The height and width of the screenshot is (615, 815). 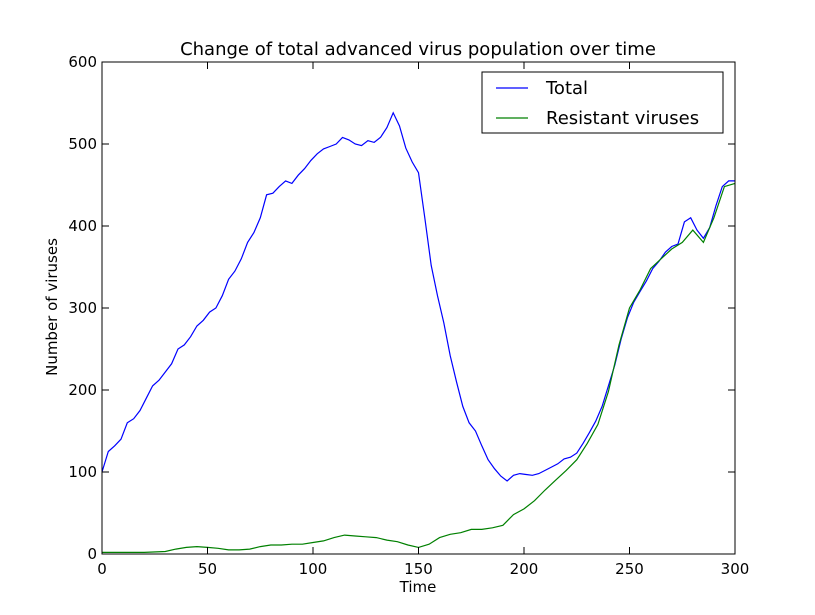 I want to click on y-tick-label: 500, so click(x=82, y=144).